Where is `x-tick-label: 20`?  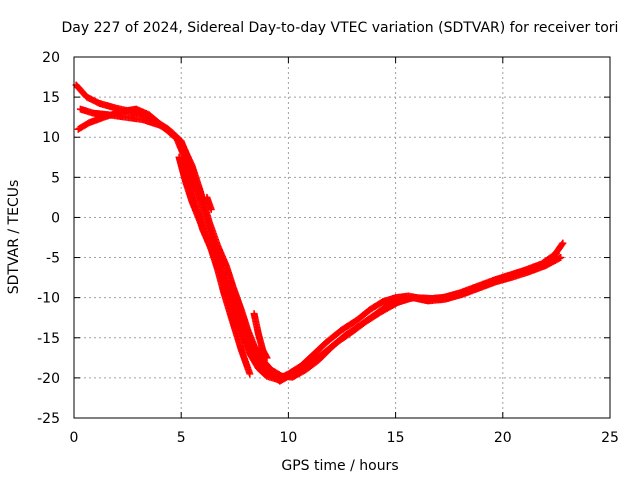
x-tick-label: 20 is located at coordinates (503, 438).